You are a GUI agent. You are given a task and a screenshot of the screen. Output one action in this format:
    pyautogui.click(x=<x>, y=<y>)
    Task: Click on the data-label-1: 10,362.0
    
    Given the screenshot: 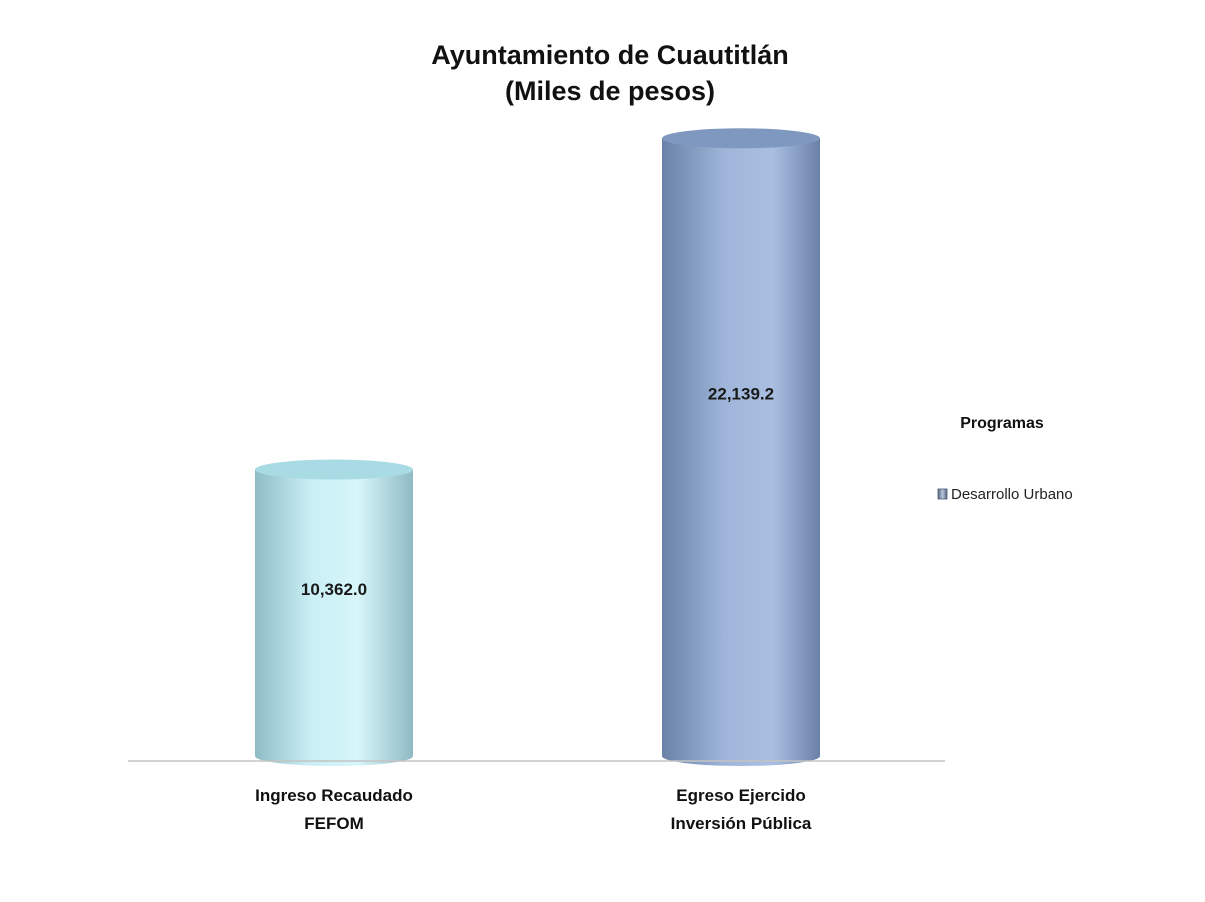 What is the action you would take?
    pyautogui.click(x=334, y=589)
    